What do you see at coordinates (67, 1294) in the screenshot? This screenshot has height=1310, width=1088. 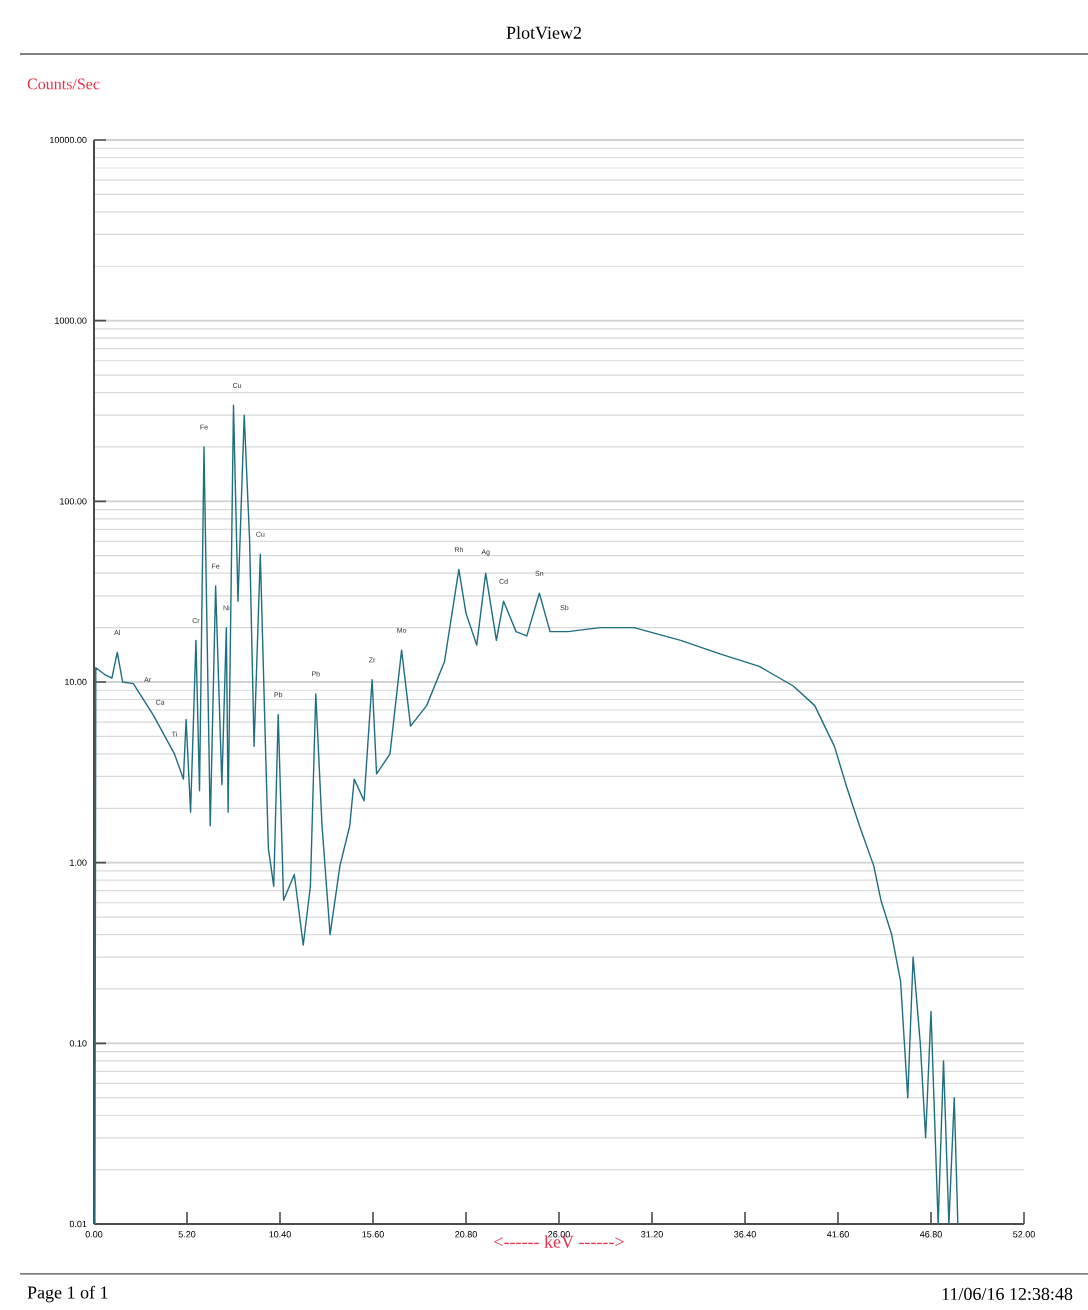 I see `text: Page 1 of 1` at bounding box center [67, 1294].